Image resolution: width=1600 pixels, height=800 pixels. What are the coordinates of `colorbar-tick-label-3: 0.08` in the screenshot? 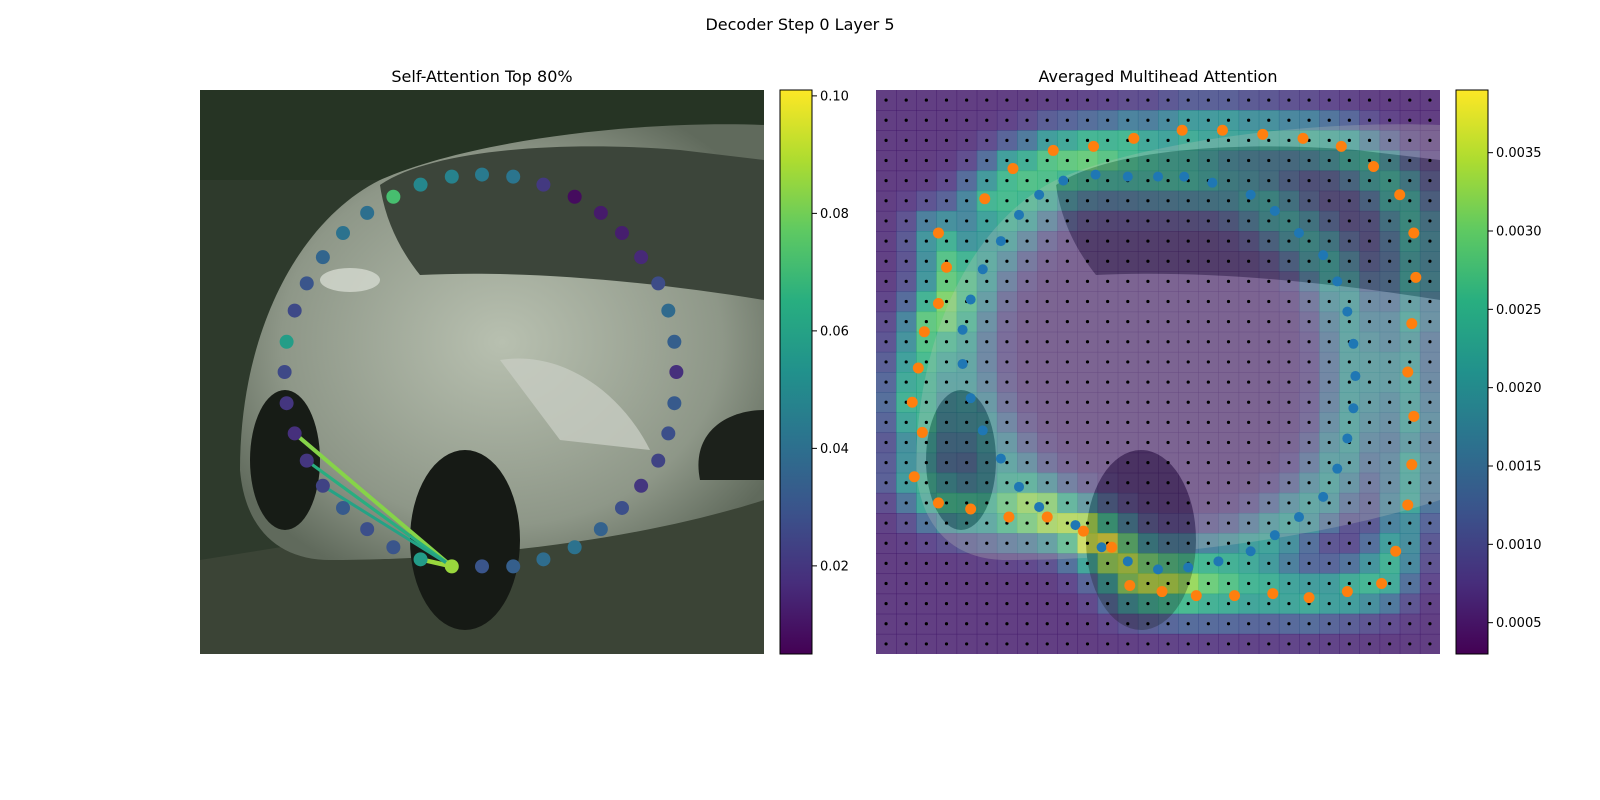 It's located at (834, 214).